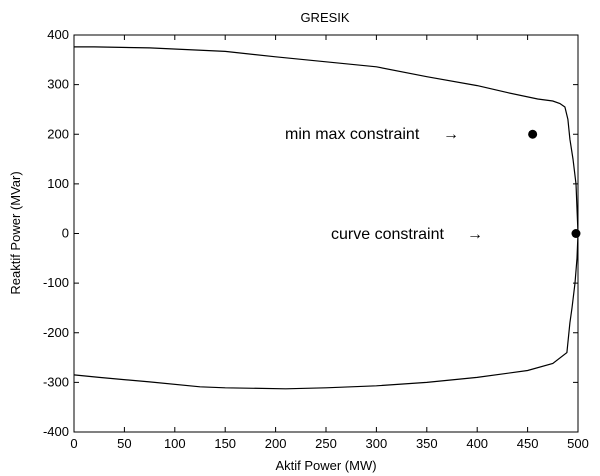  What do you see at coordinates (427, 443) in the screenshot?
I see `x-tick-label: 350` at bounding box center [427, 443].